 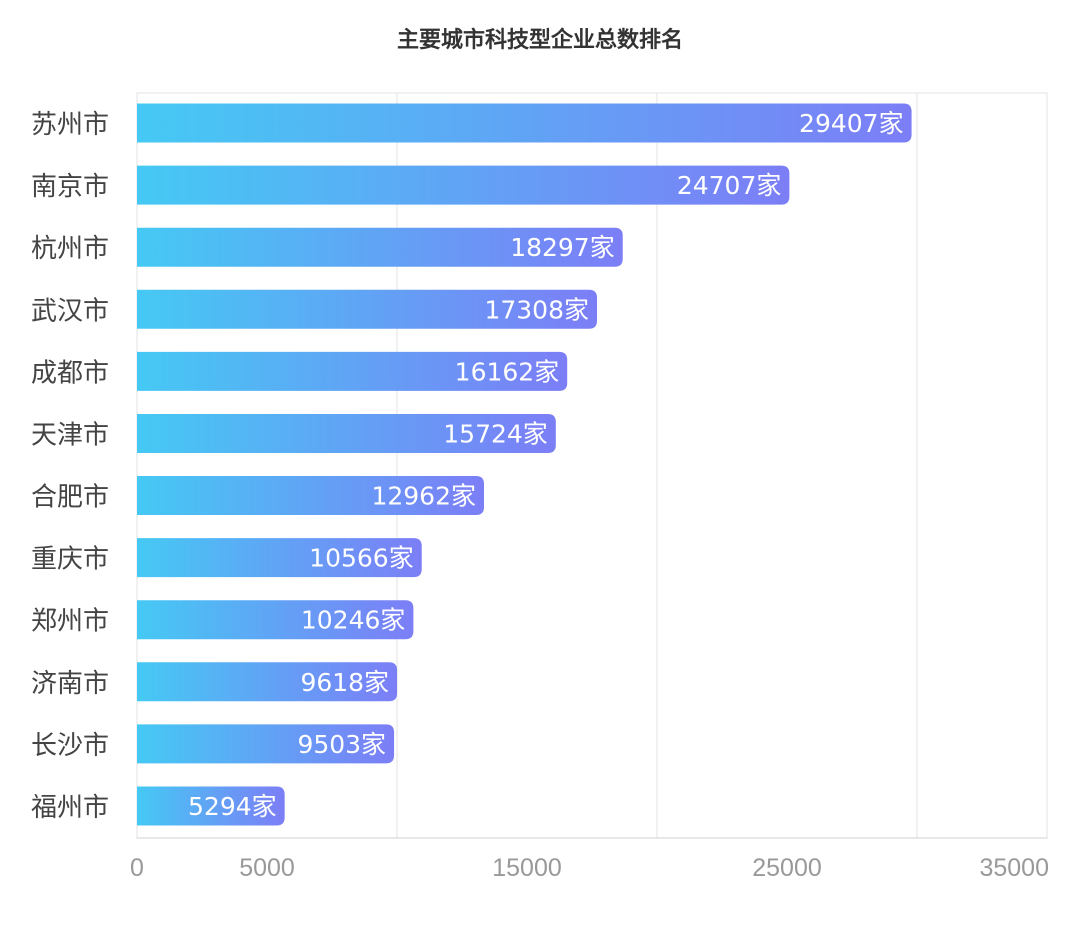 I want to click on data-label: 18297家, so click(x=562, y=247).